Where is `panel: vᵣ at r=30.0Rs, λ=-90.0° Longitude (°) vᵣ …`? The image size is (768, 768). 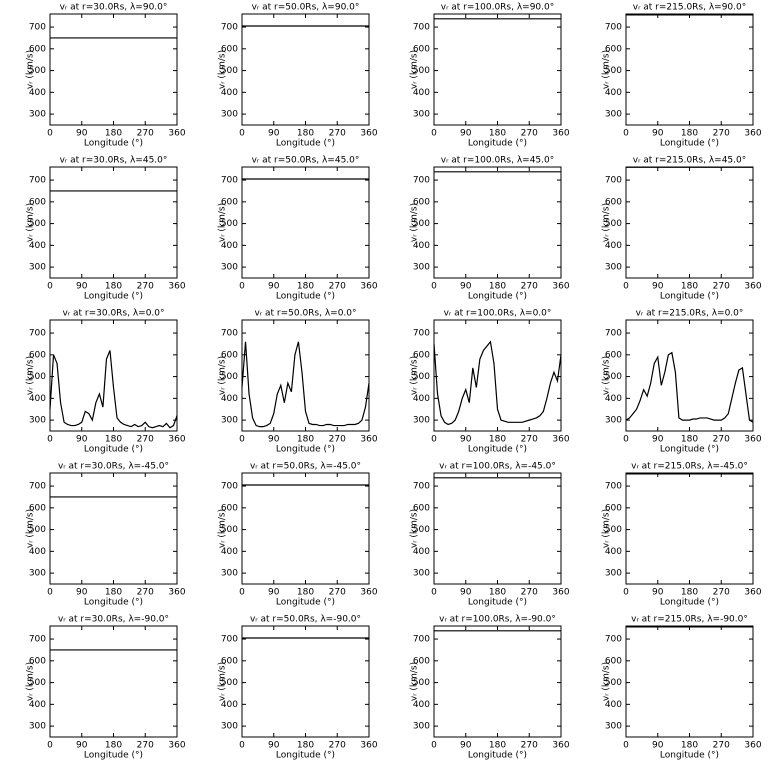
panel: vᵣ at r=30.0Rs, λ=-90.0° Longitude (°) vᵣ … is located at coordinates (106, 688).